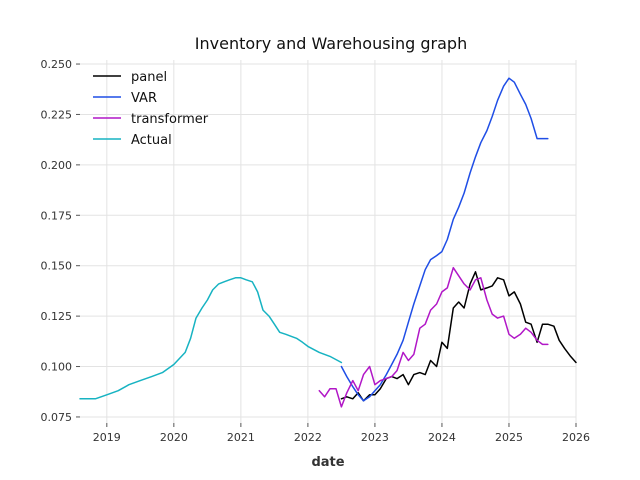 Image resolution: width=640 pixels, height=480 pixels. I want to click on x-tick-label: 2022, so click(308, 437).